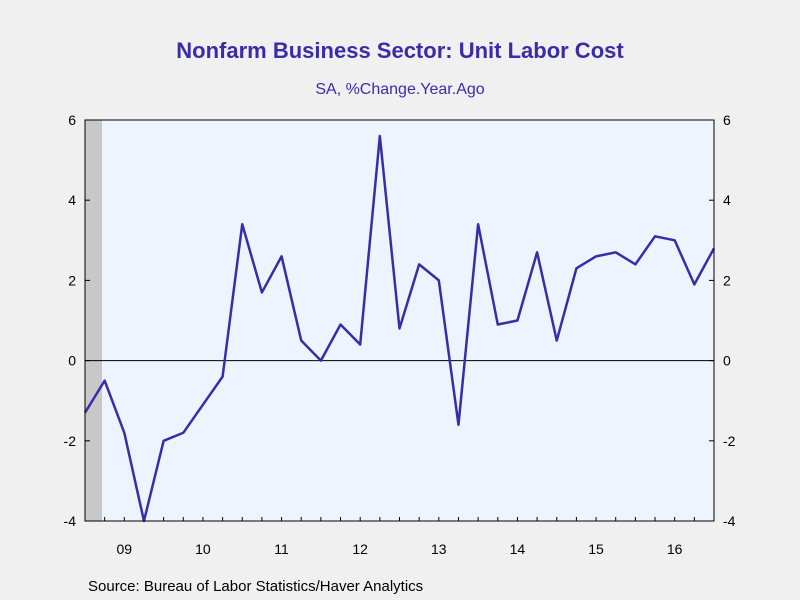 This screenshot has height=600, width=800. I want to click on chart-subtitle: SA, %Change.Year.Ago, so click(400, 89).